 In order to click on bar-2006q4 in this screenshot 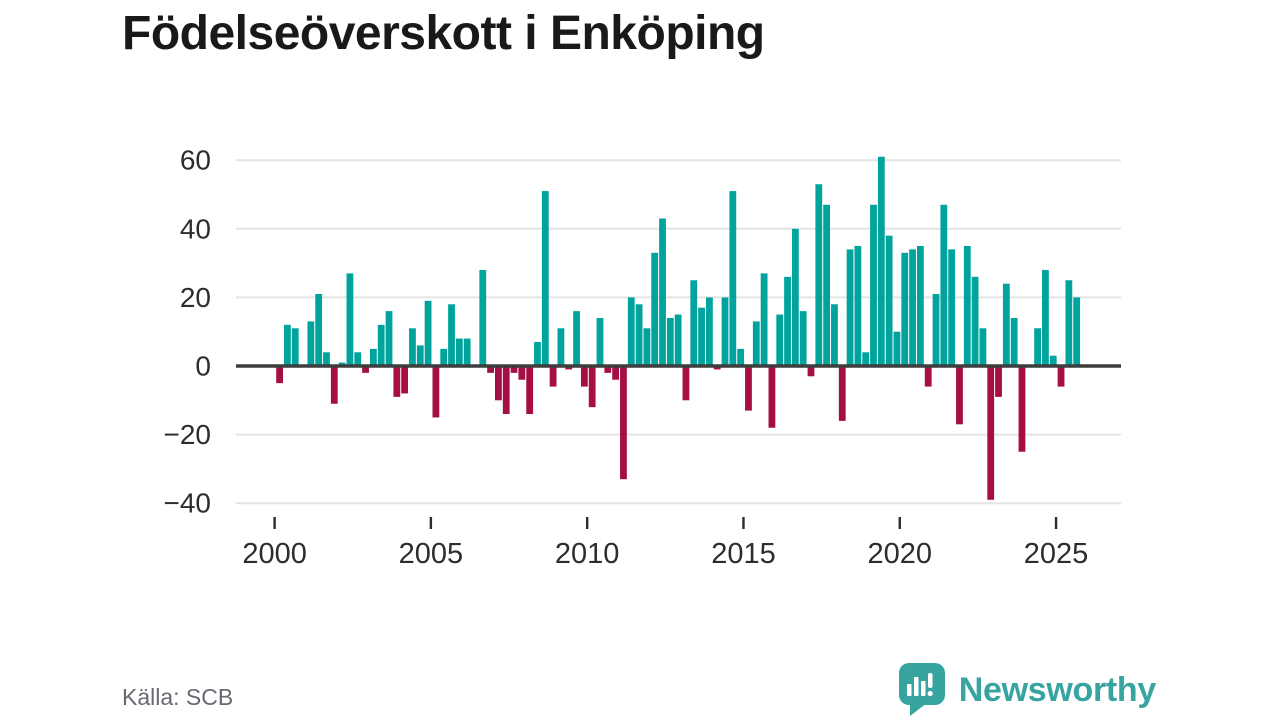, I will do `click(490, 369)`.